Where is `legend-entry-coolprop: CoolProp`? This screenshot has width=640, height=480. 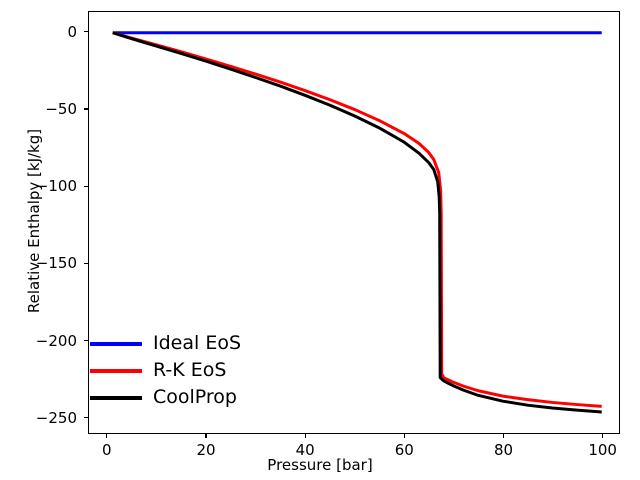
legend-entry-coolprop: CoolProp is located at coordinates (195, 397).